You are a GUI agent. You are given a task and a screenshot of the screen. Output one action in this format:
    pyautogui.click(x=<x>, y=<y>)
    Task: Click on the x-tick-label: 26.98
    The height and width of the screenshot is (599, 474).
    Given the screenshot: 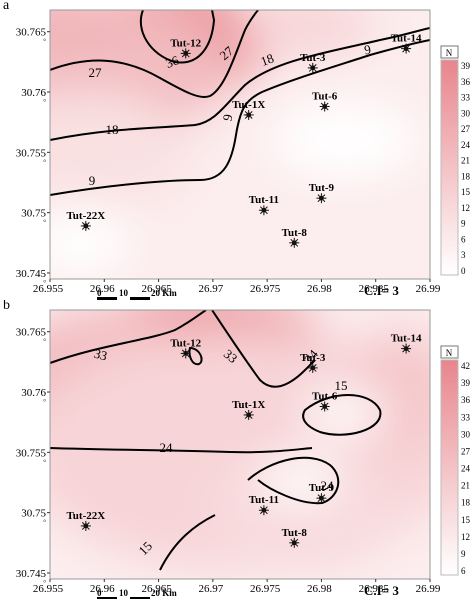 What is the action you would take?
    pyautogui.click(x=319, y=589)
    